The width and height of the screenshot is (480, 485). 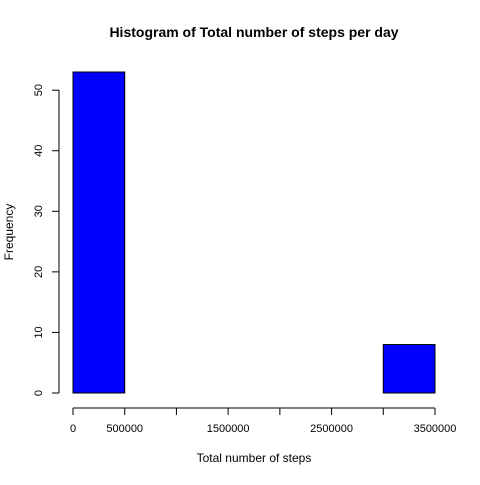 What do you see at coordinates (46, 240) in the screenshot?
I see `y-axis: 0 10 20 30 40 50` at bounding box center [46, 240].